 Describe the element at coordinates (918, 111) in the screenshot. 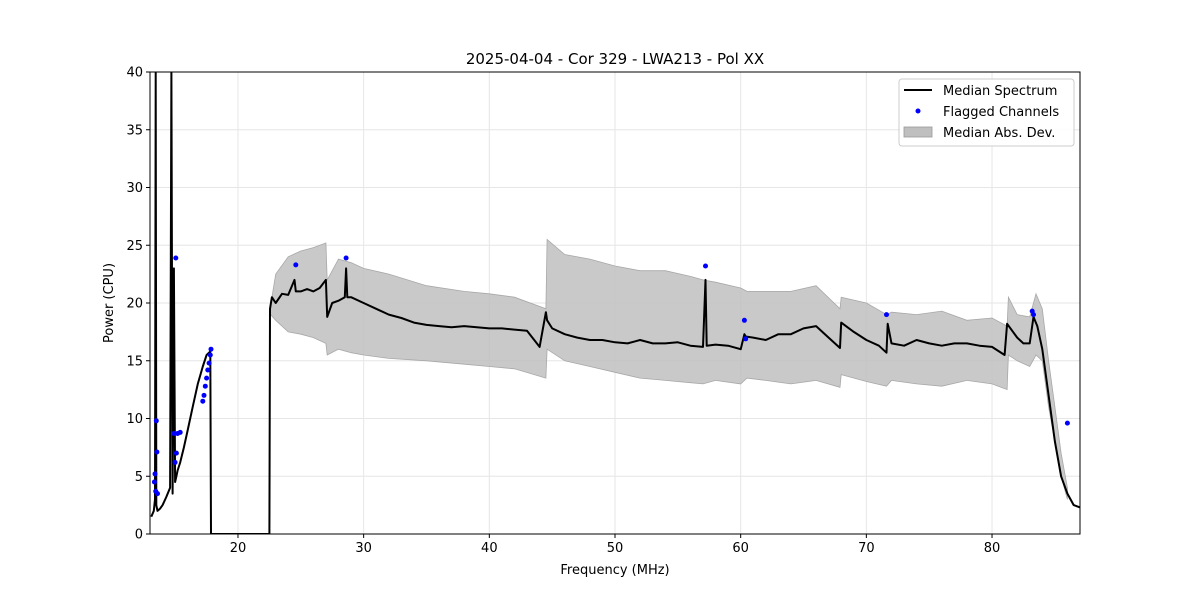

I see `legend-flagged-marker` at that location.